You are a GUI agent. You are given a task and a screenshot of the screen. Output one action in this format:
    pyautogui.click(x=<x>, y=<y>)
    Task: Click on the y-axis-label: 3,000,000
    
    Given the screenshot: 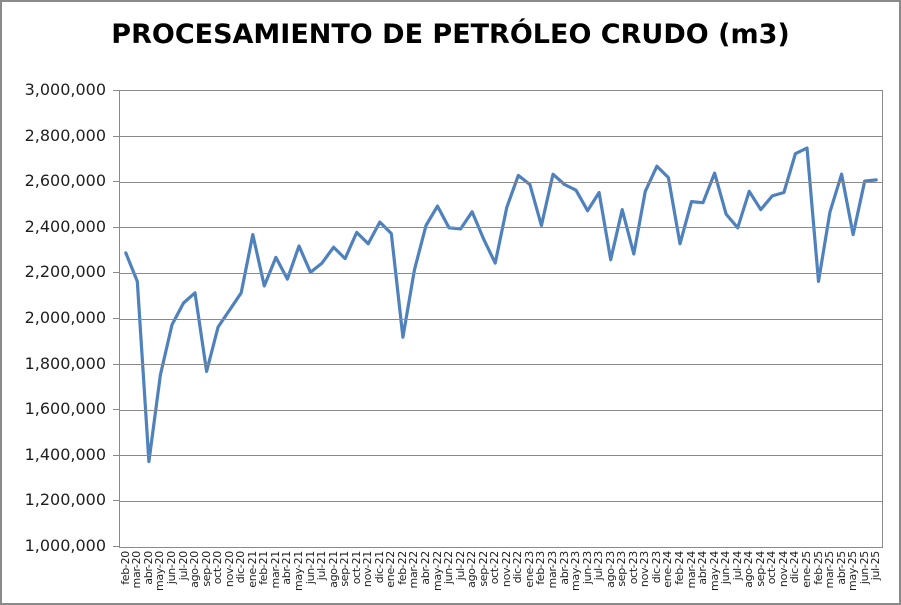 What is the action you would take?
    pyautogui.click(x=65, y=89)
    